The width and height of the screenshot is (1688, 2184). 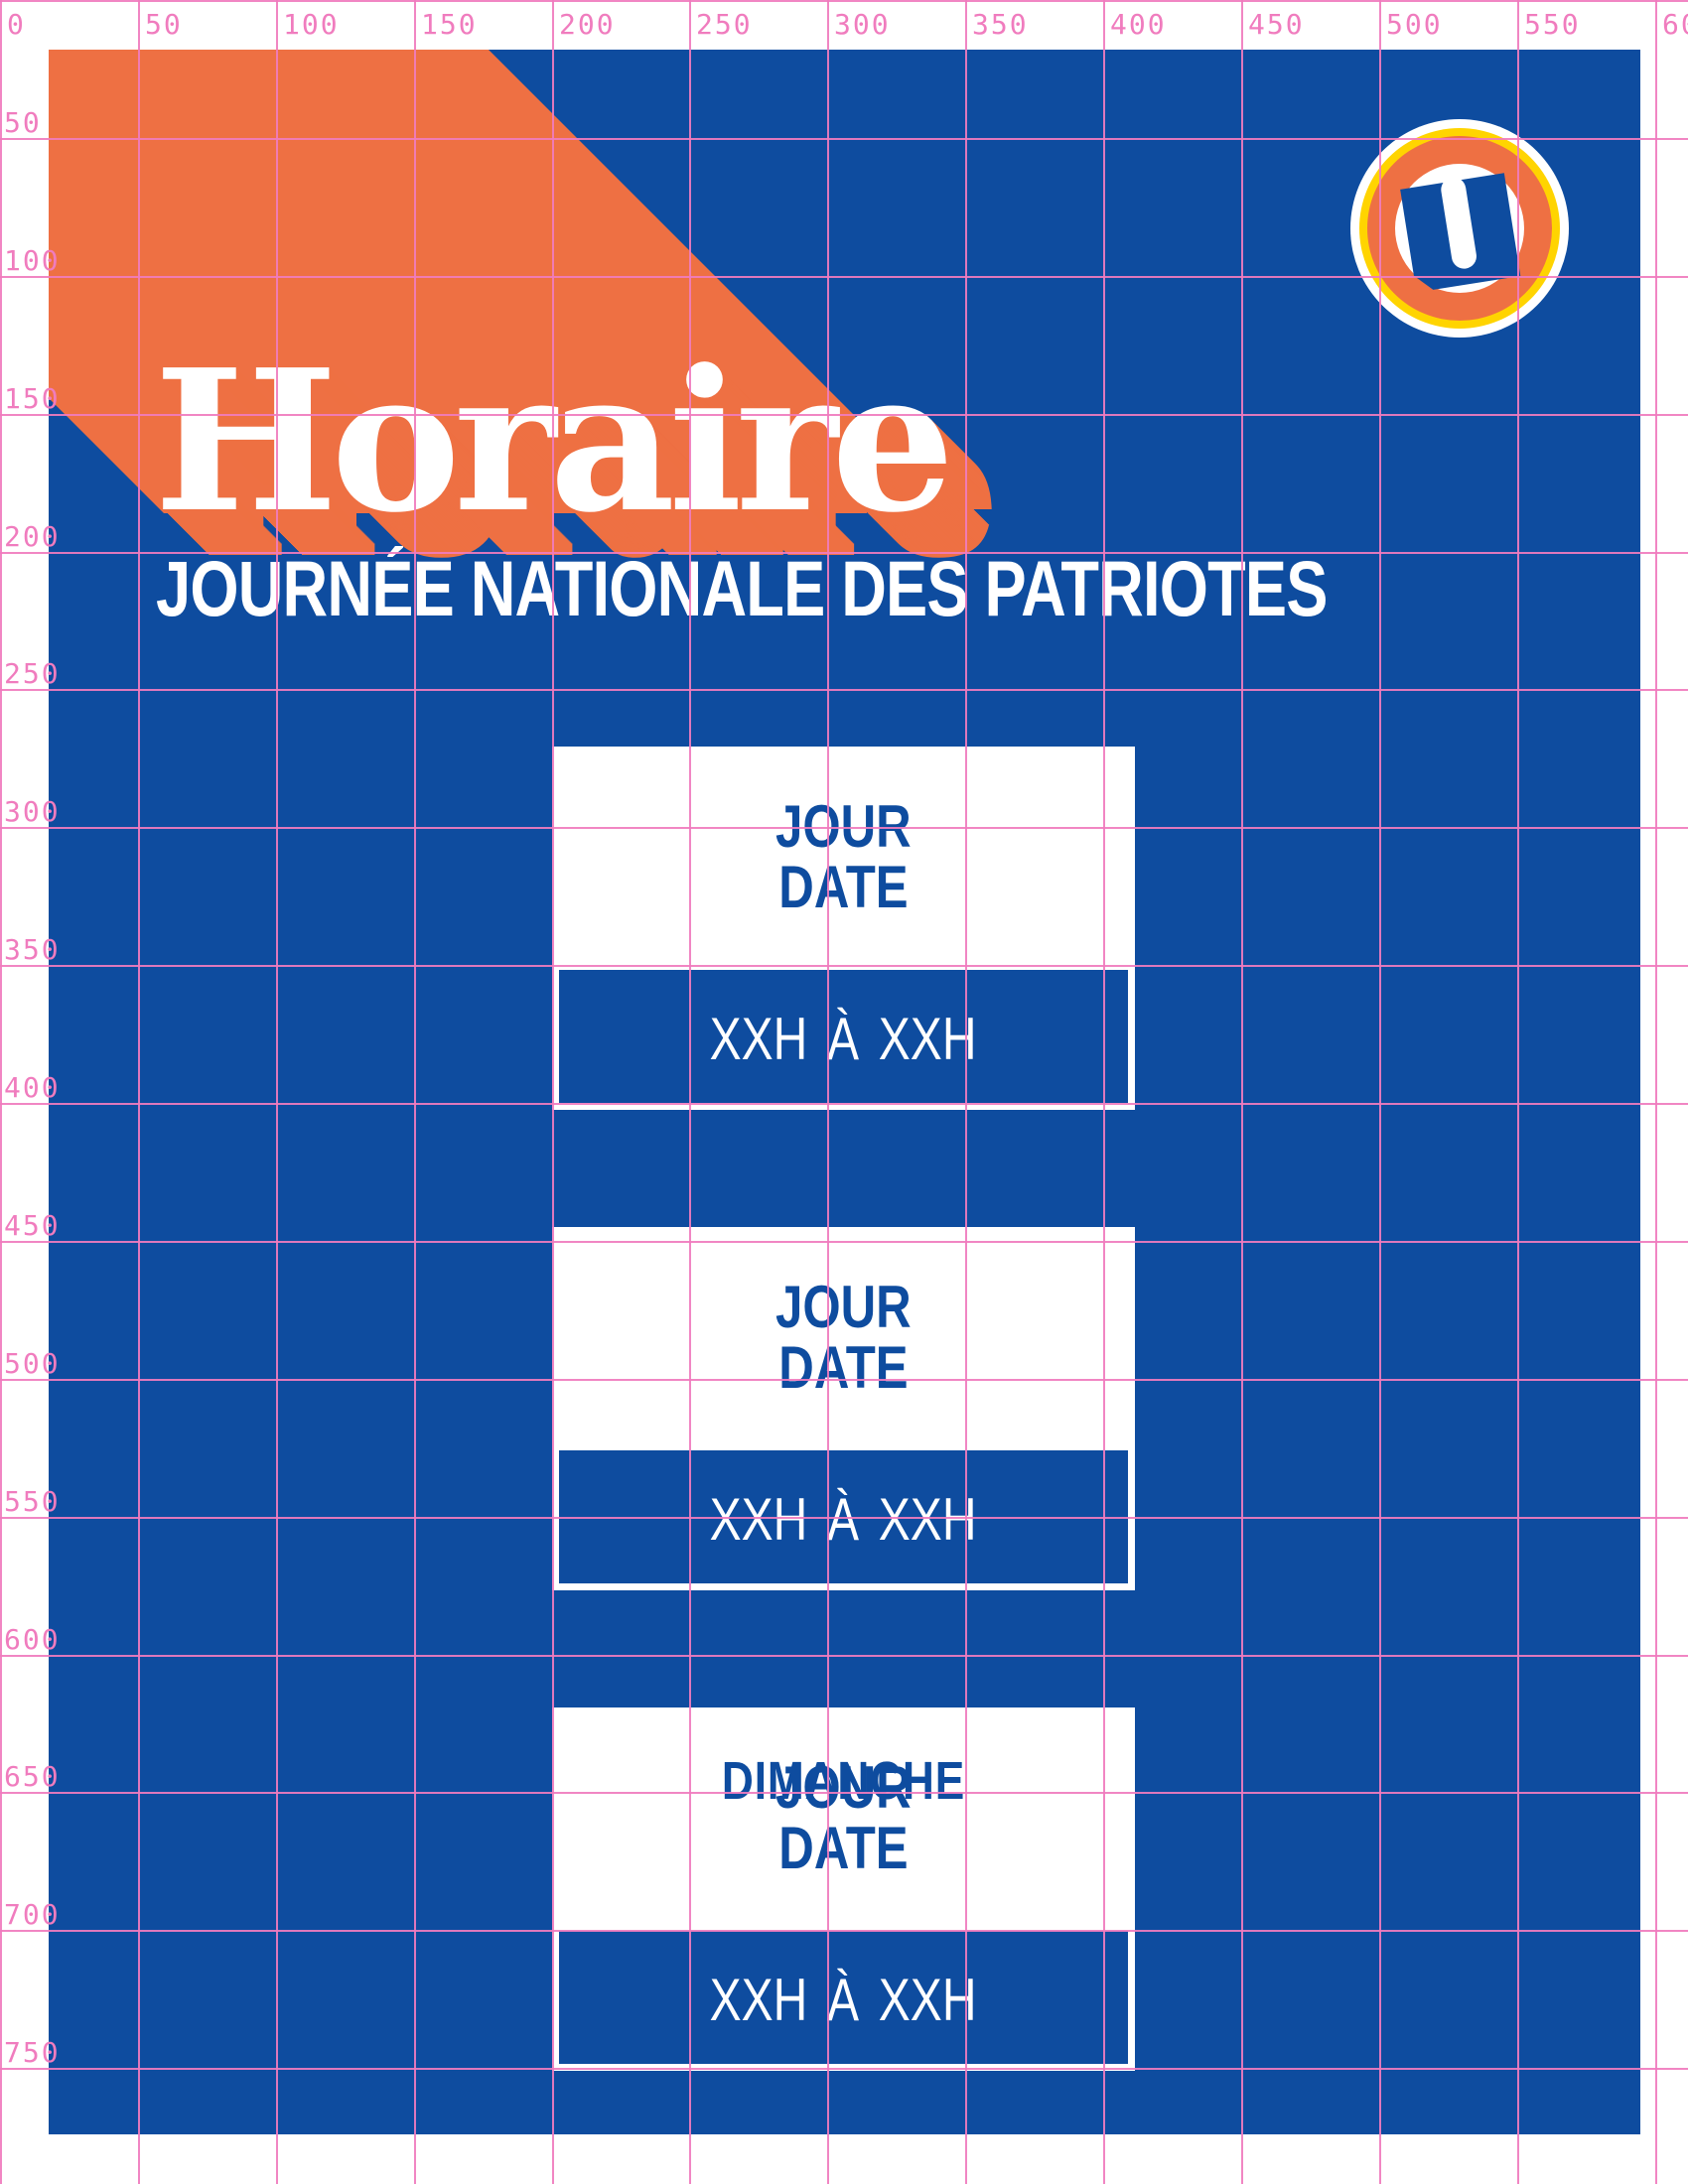 I want to click on schedule-card-3: DIMANCHE JOUR DATE XXH À XXH, so click(x=843, y=1889).